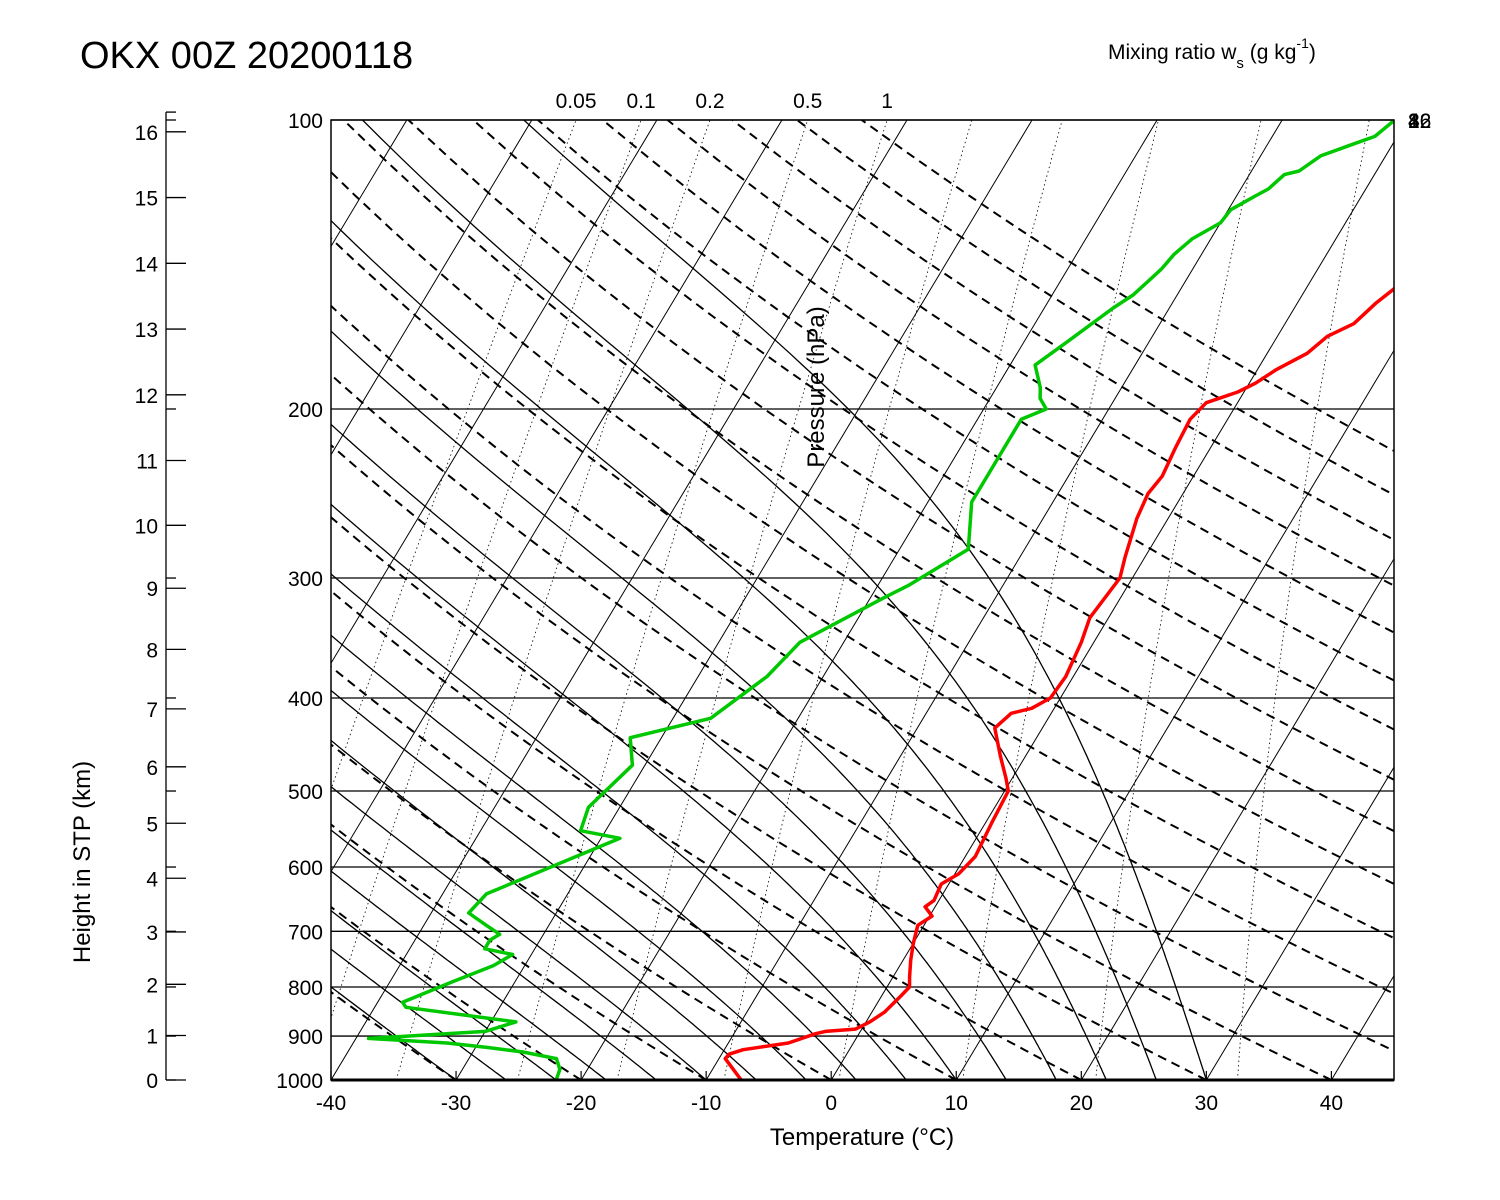  What do you see at coordinates (146, 526) in the screenshot?
I see `height-tick-label: 10` at bounding box center [146, 526].